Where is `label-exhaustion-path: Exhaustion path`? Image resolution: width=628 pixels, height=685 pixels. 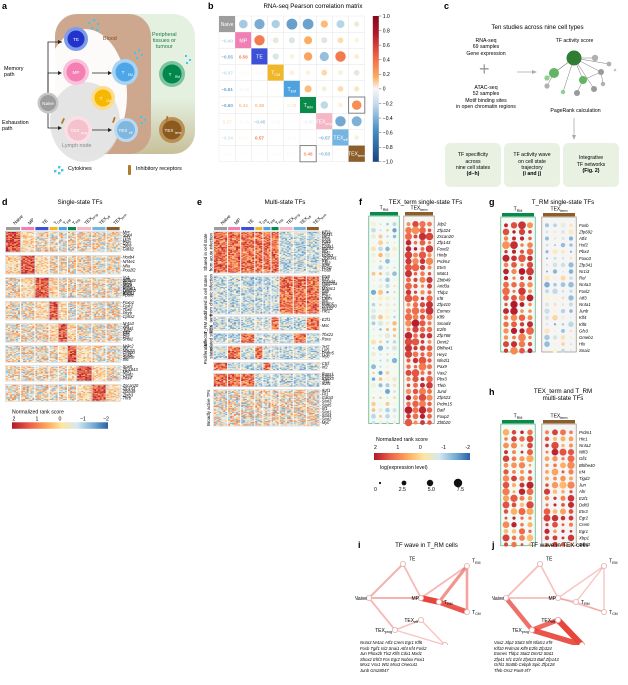
label-exhaustion-path: Exhaustion path is located at coordinates (15, 126).